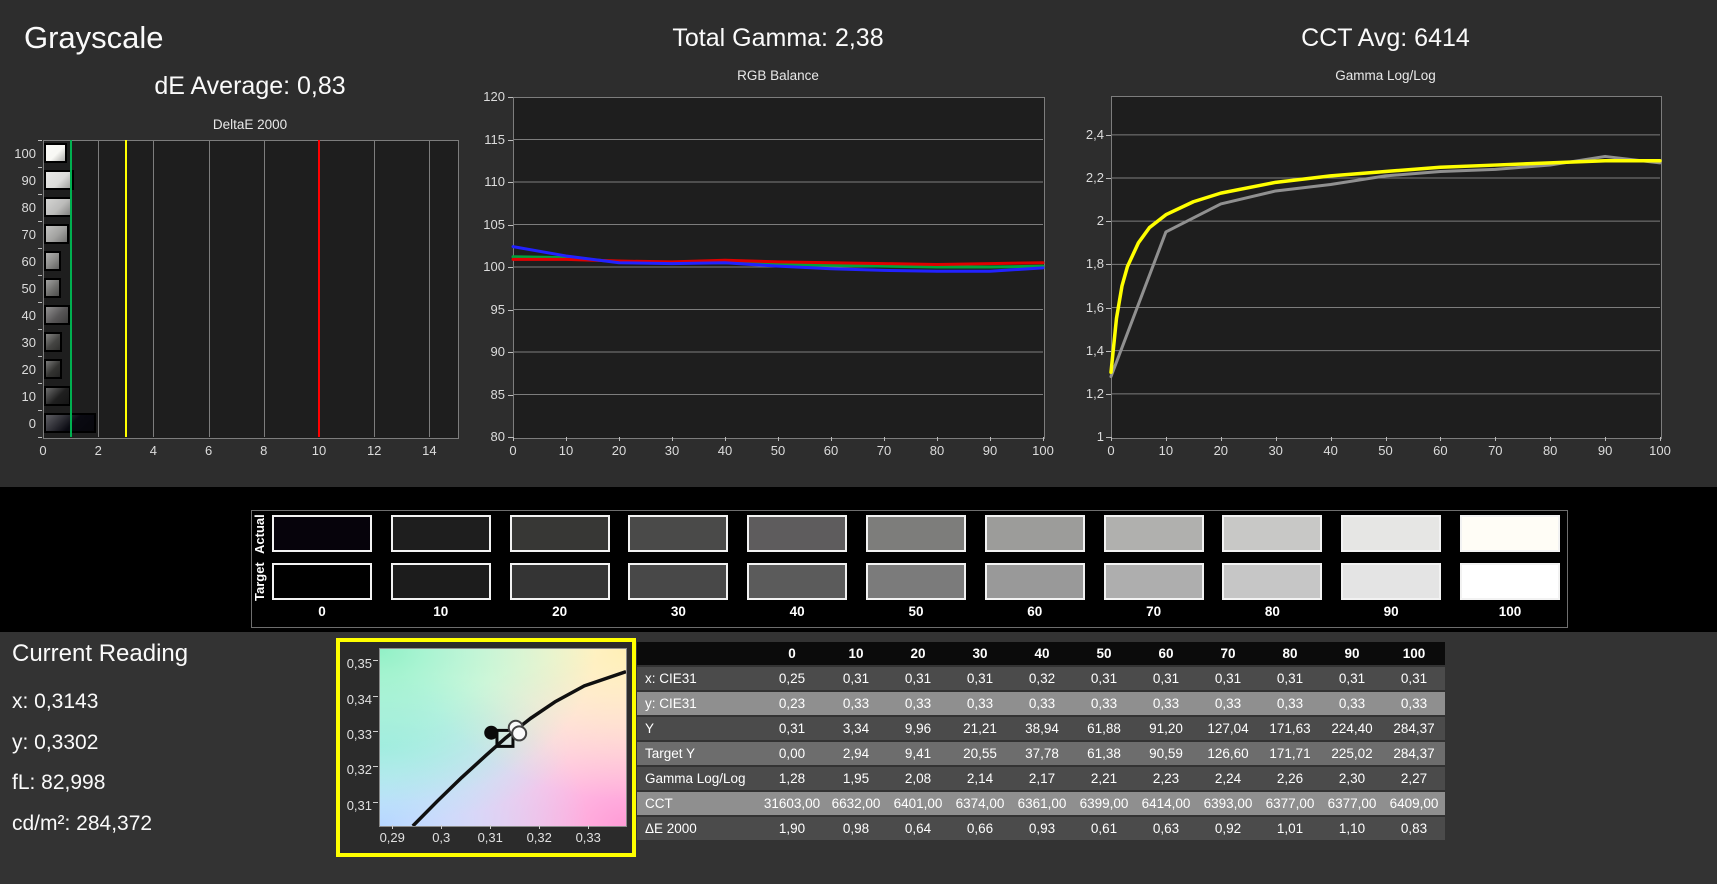 This screenshot has width=1717, height=884. I want to click on table-cell: 126,60, so click(1228, 753).